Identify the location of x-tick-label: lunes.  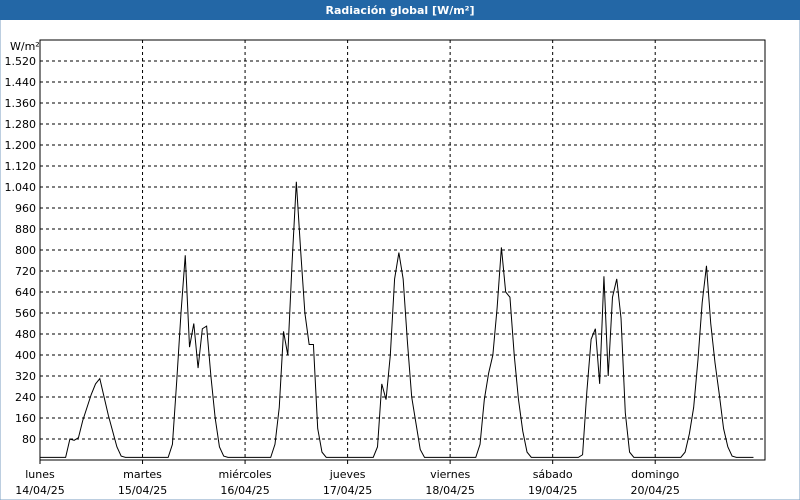
(40, 474).